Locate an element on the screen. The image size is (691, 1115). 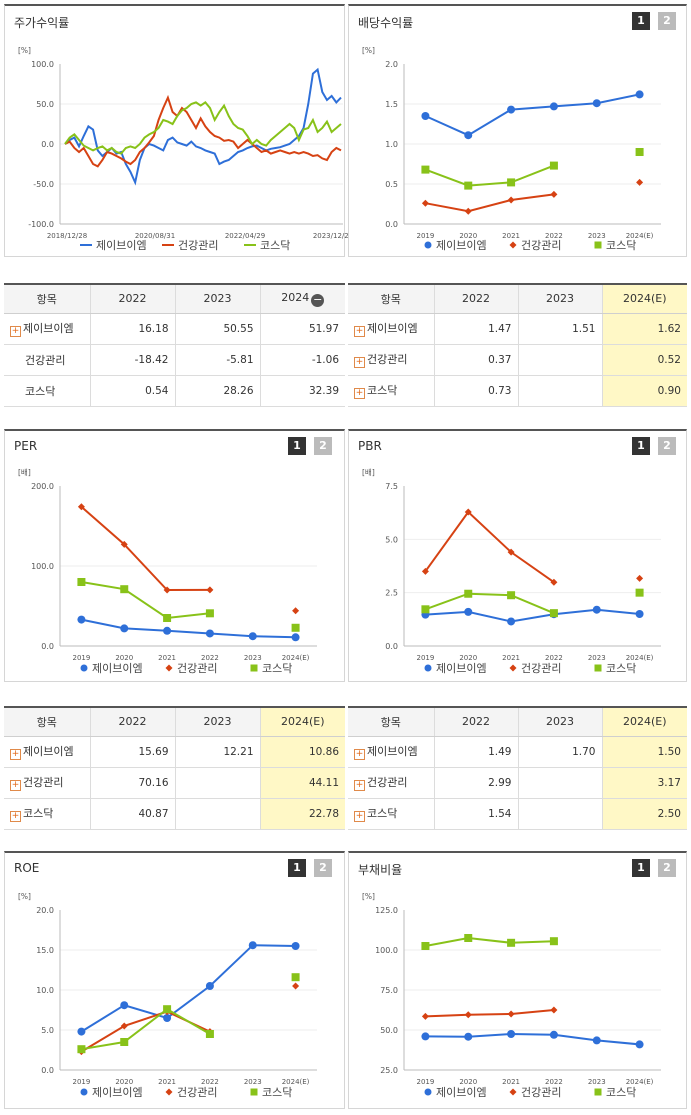
row-label: 건강관리 is located at coordinates (387, 359).